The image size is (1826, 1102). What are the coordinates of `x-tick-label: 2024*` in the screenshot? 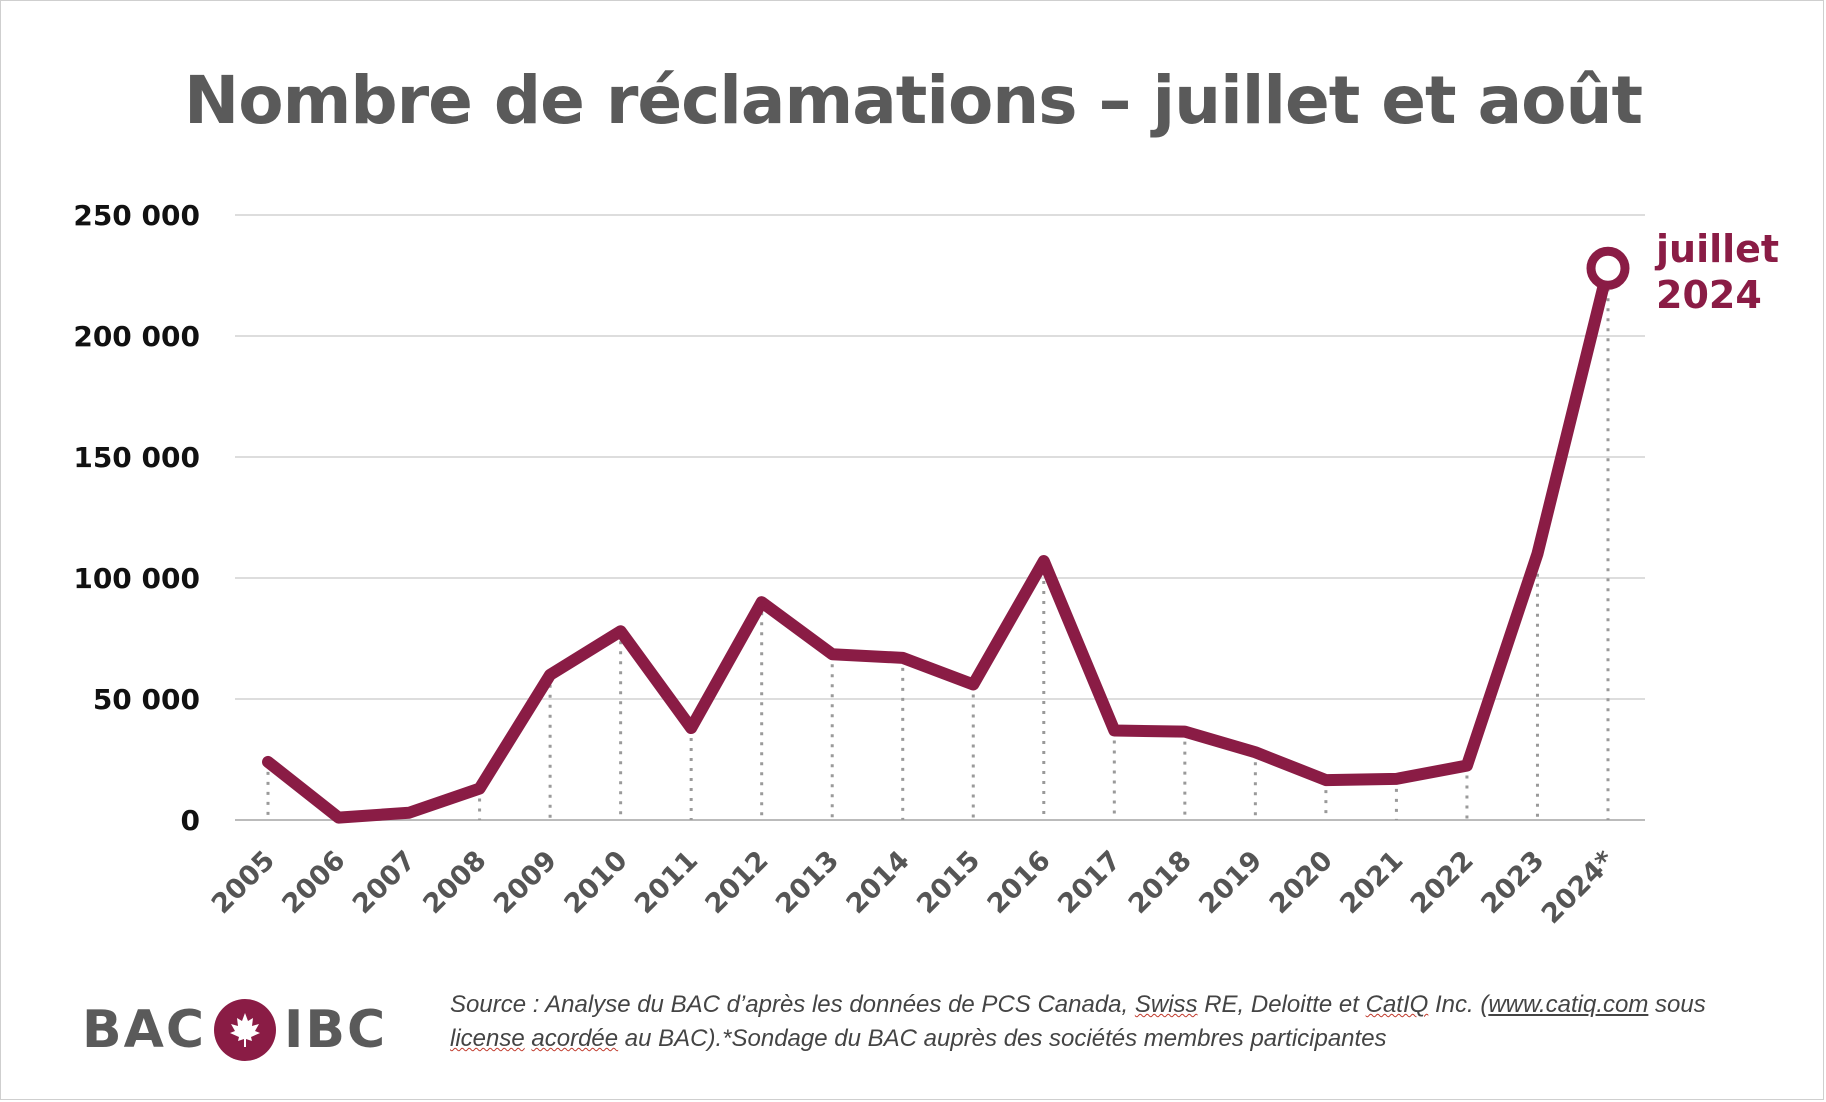 It's located at (1578, 887).